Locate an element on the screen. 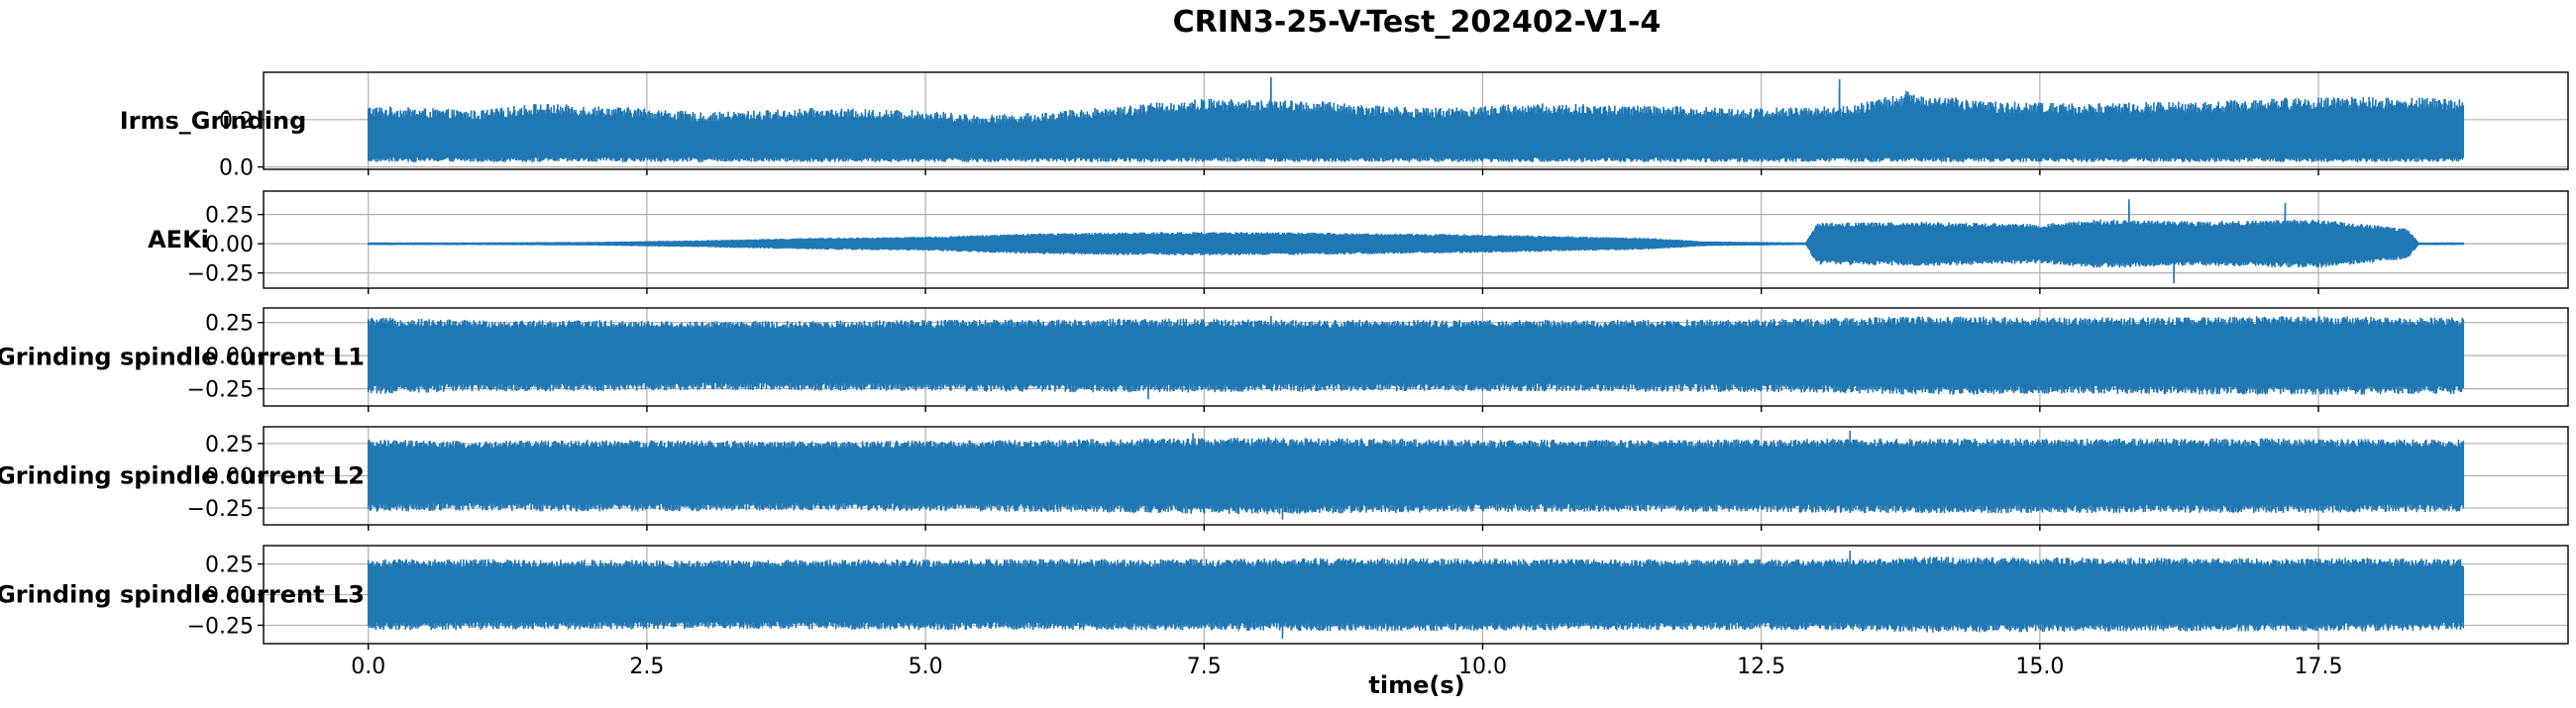  subplot-2: 0.25 0.00 −0.25 AEKi is located at coordinates (1358, 242).